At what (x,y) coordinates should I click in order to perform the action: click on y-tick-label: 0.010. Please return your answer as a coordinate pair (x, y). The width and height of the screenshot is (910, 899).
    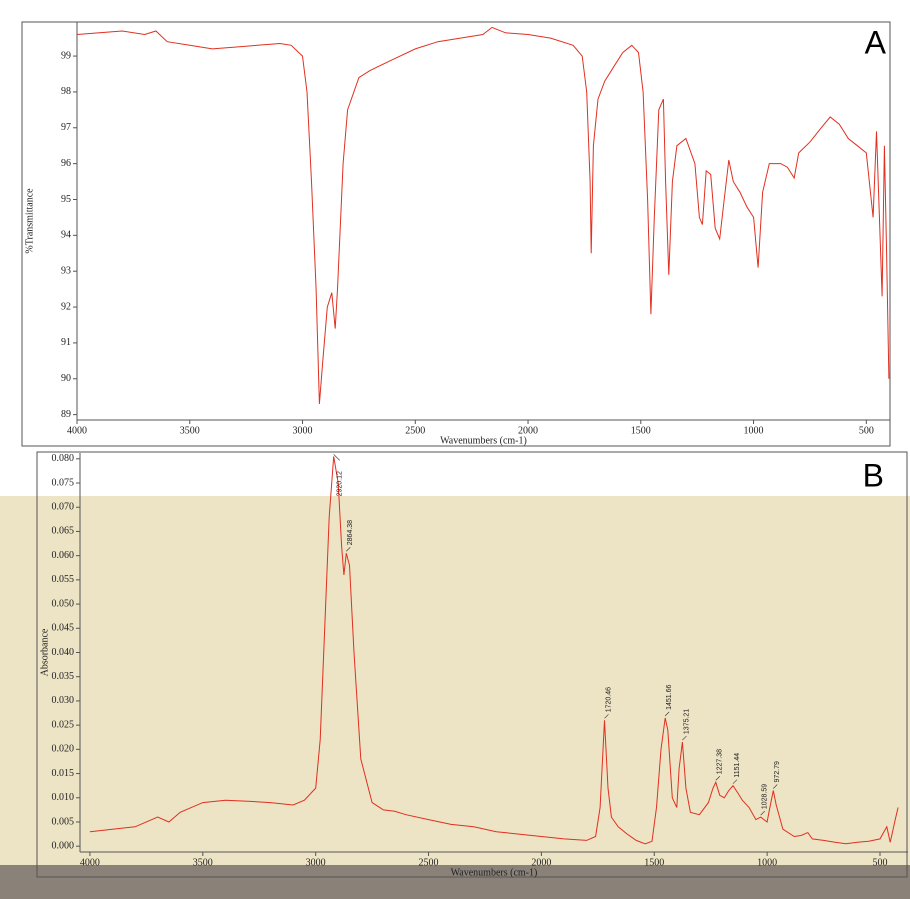
    Looking at the image, I should click on (63, 797).